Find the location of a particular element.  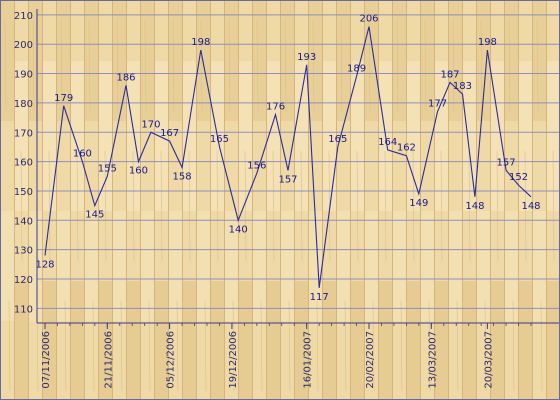

x-tick-label: 13/03/2007 is located at coordinates (432, 360).